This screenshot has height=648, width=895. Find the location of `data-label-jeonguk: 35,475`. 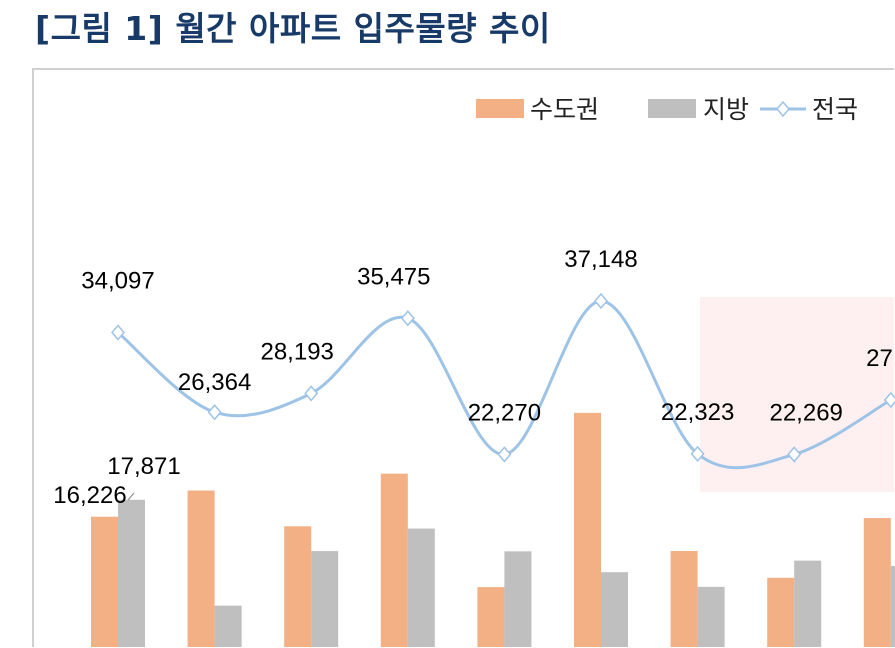

data-label-jeonguk: 35,475 is located at coordinates (393, 276).